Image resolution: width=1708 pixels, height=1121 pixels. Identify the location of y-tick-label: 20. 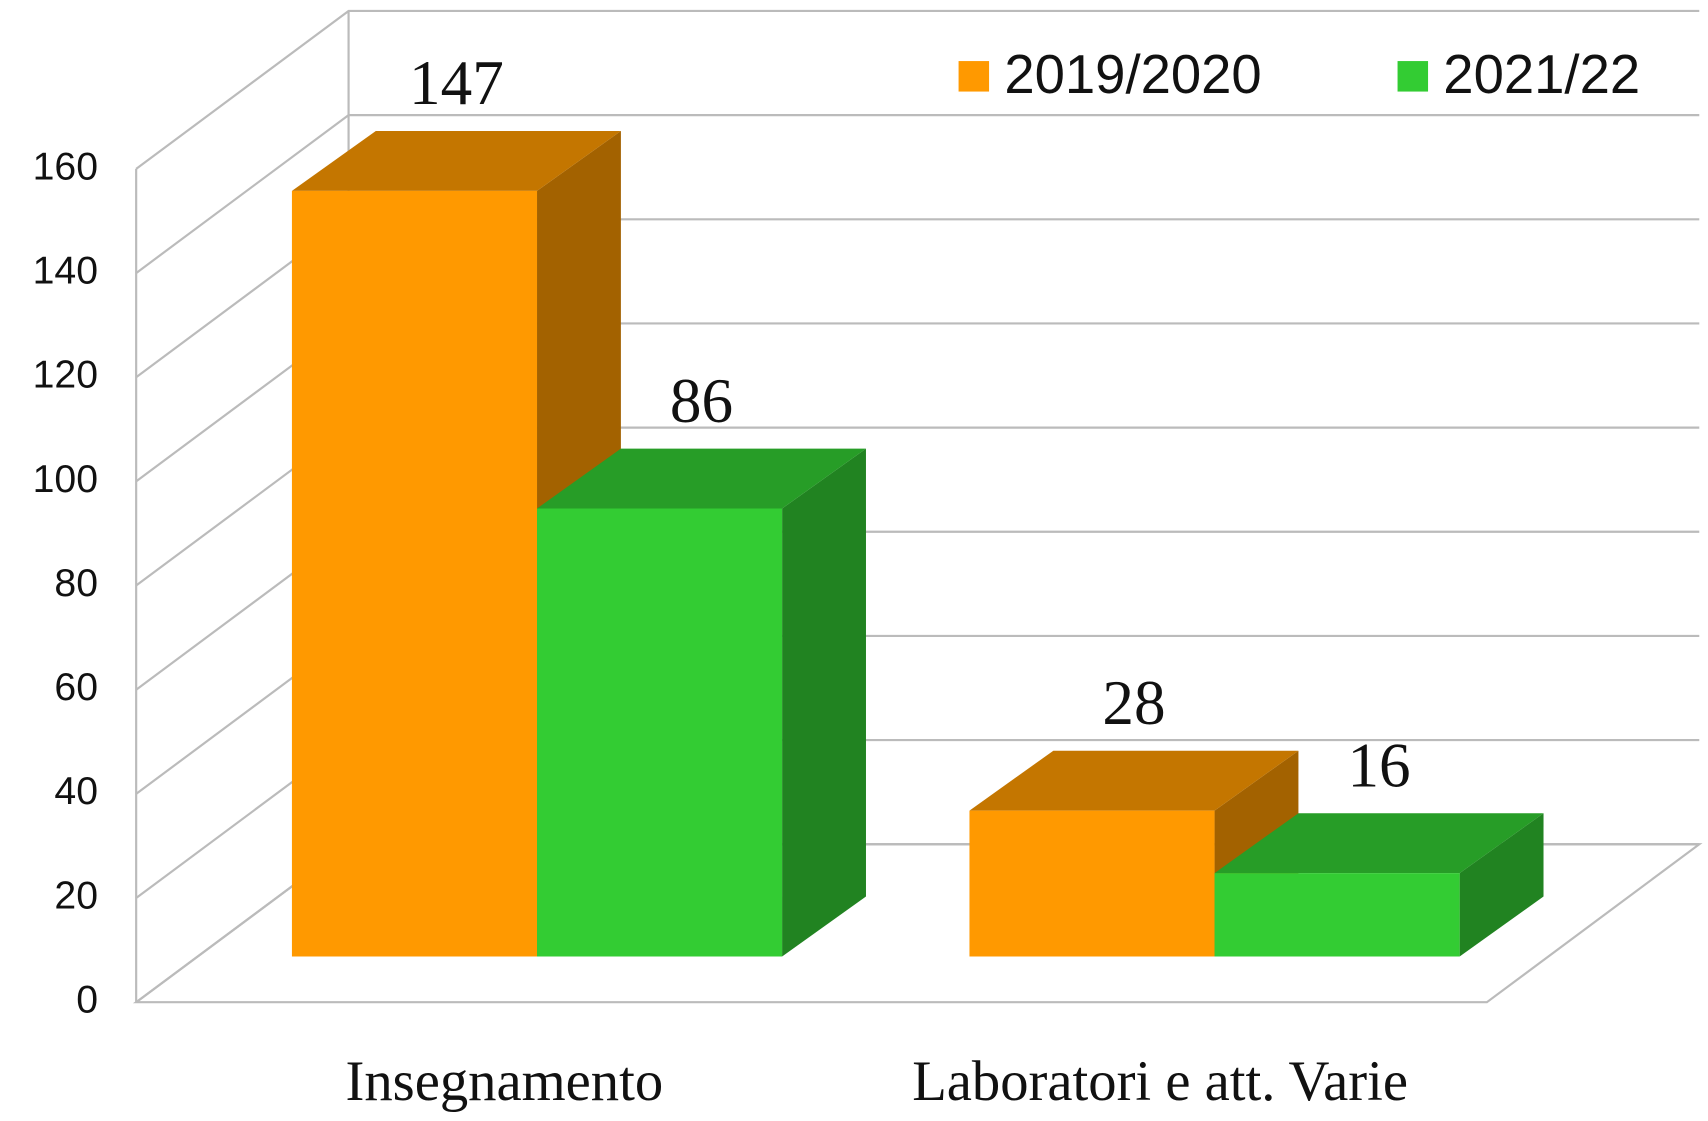
(76, 895).